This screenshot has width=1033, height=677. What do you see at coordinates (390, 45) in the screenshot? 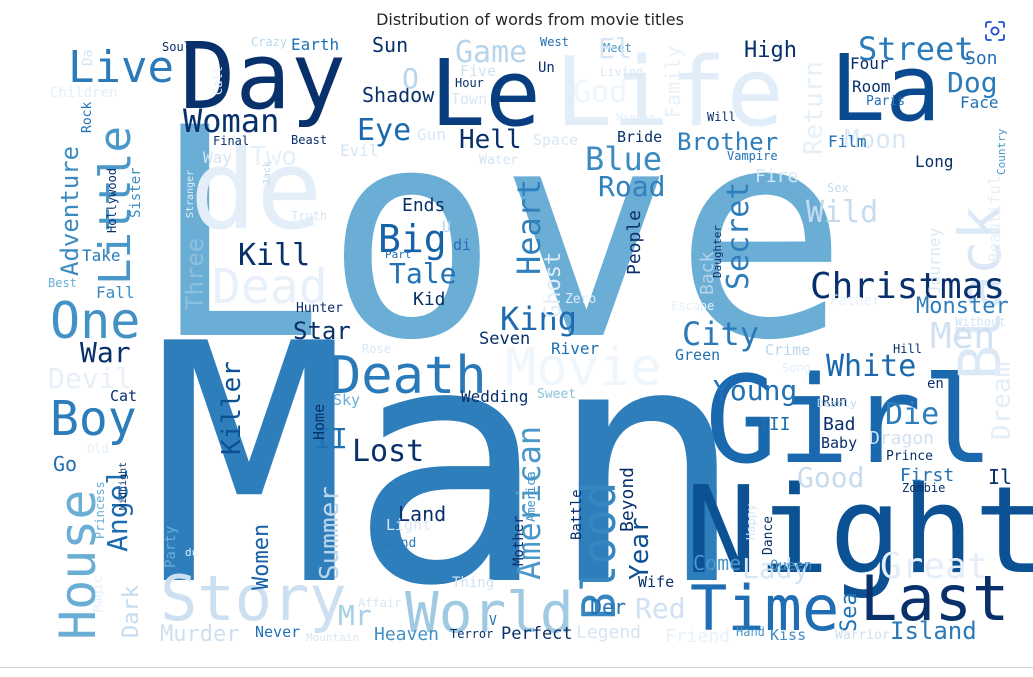
I see `word-sun: Sun` at bounding box center [390, 45].